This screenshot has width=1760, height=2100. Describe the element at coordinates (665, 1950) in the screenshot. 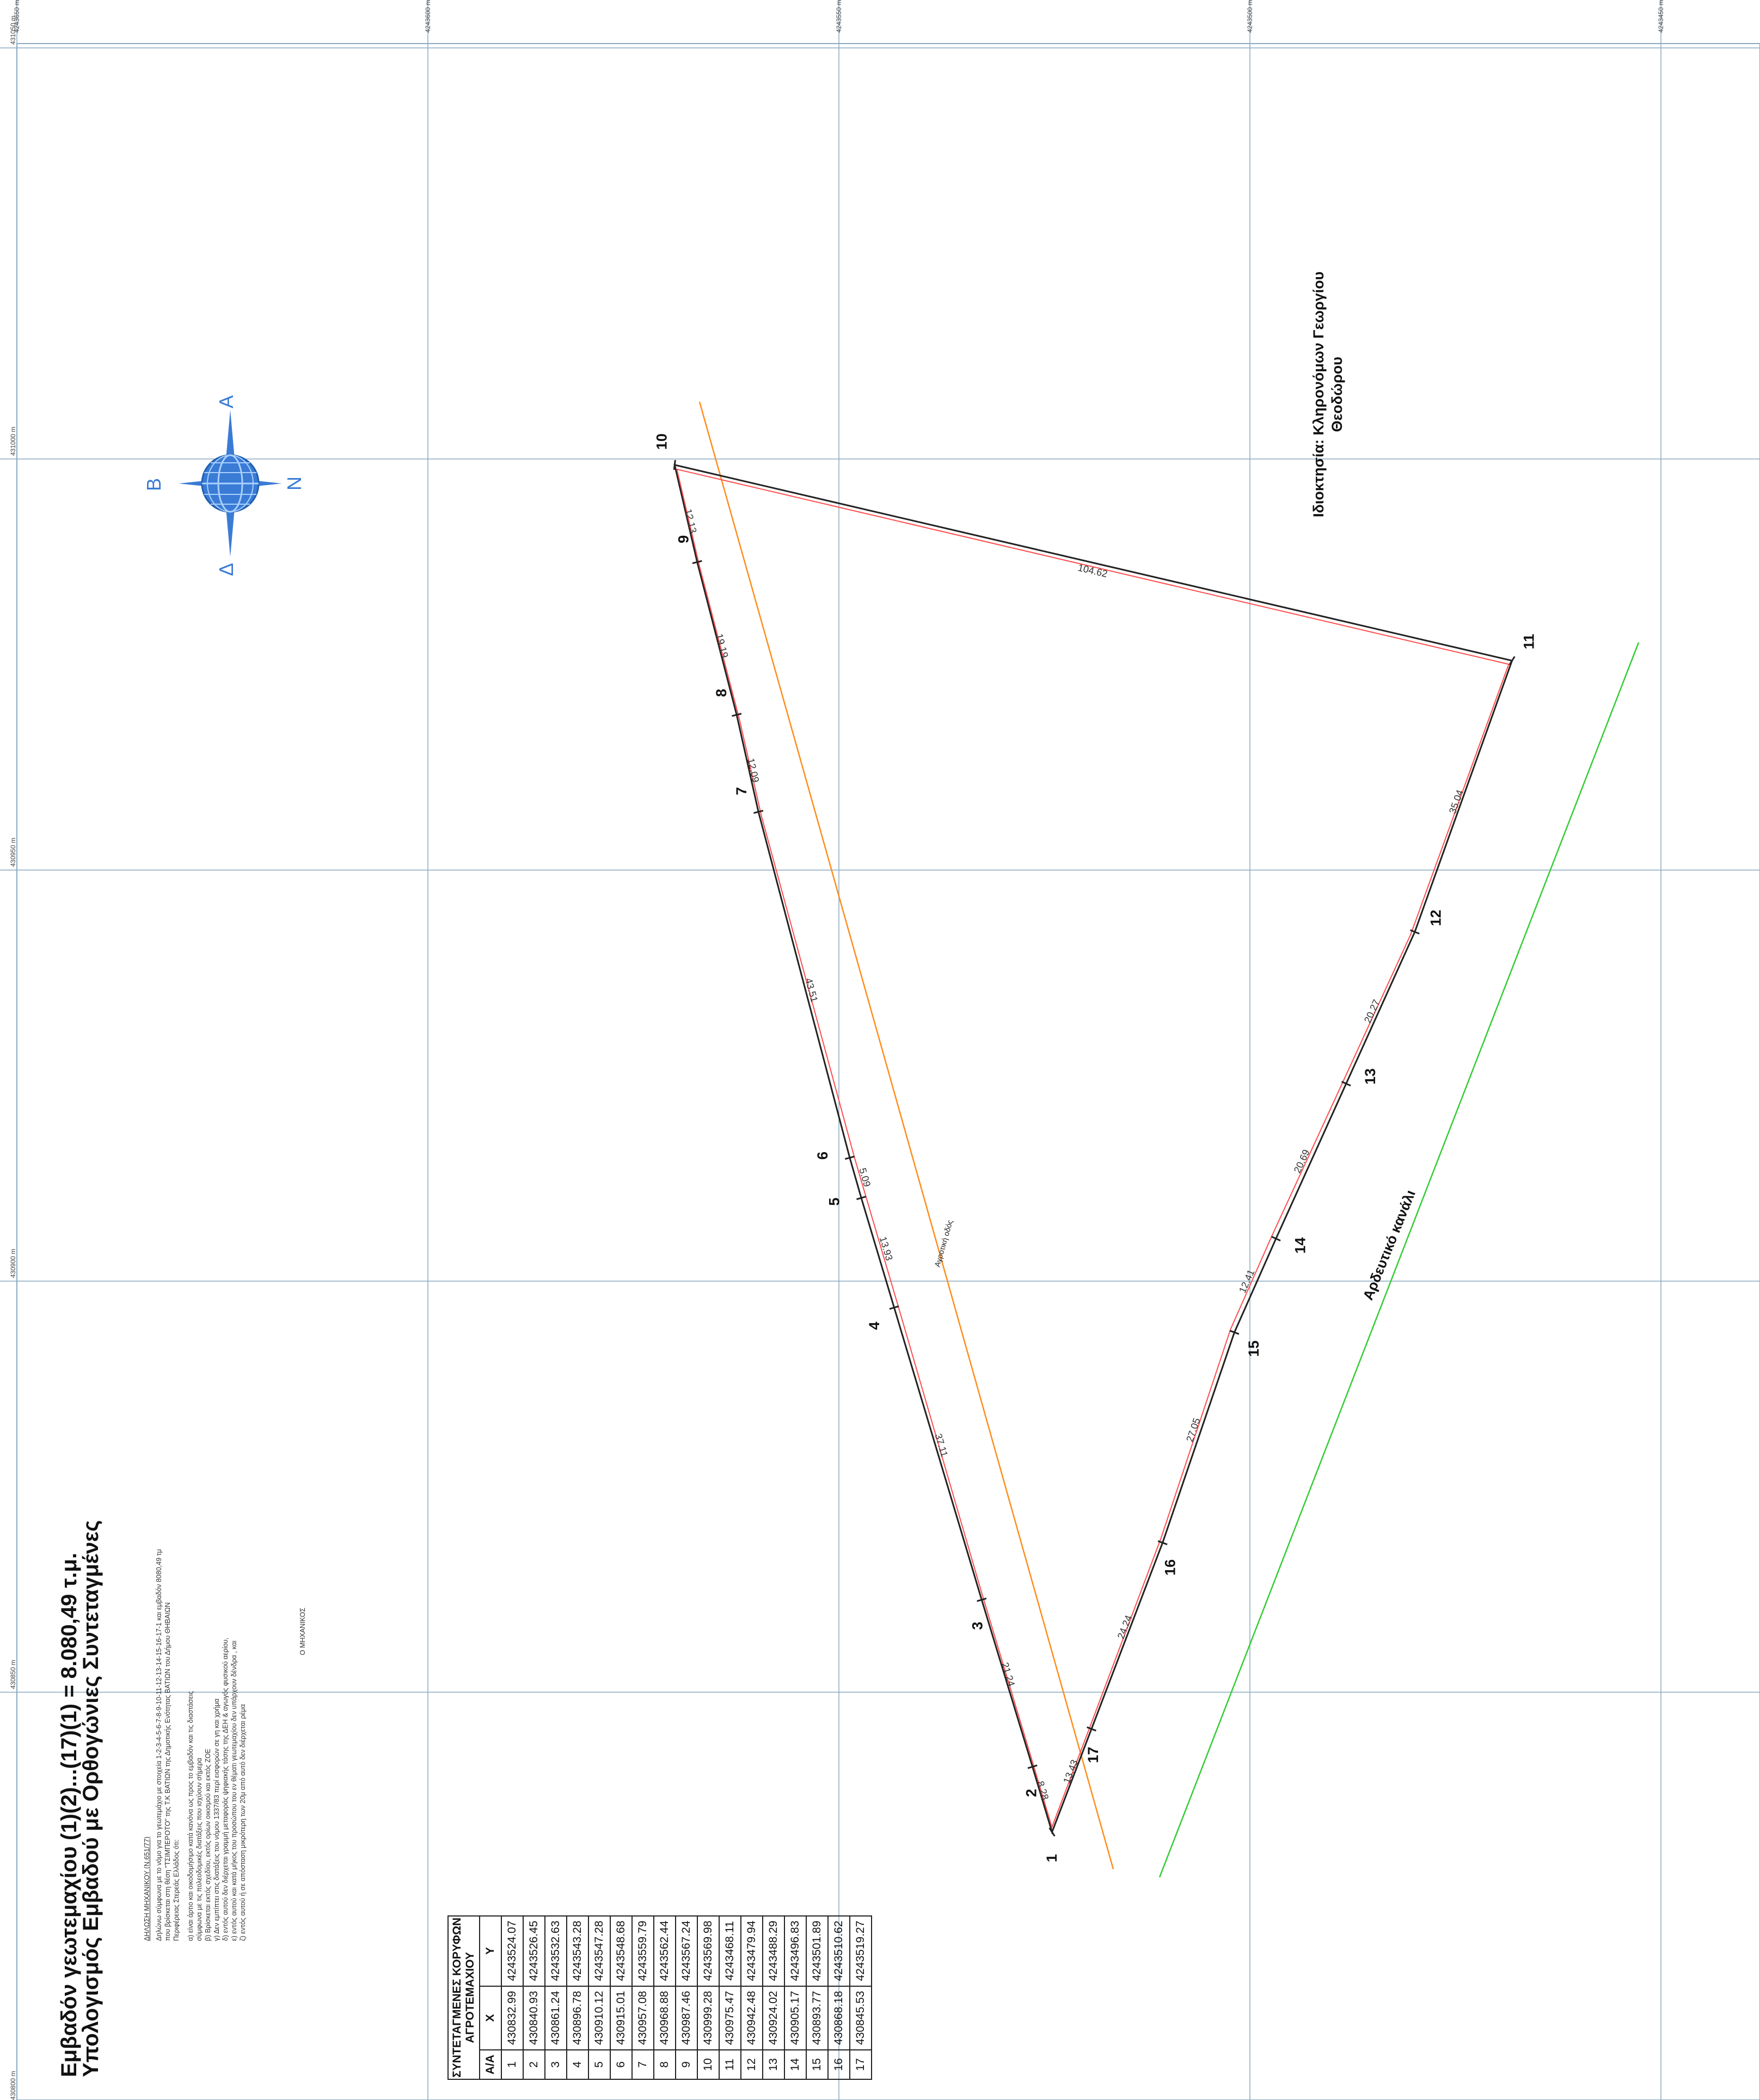

I see `table-cell: 4243562.44` at that location.